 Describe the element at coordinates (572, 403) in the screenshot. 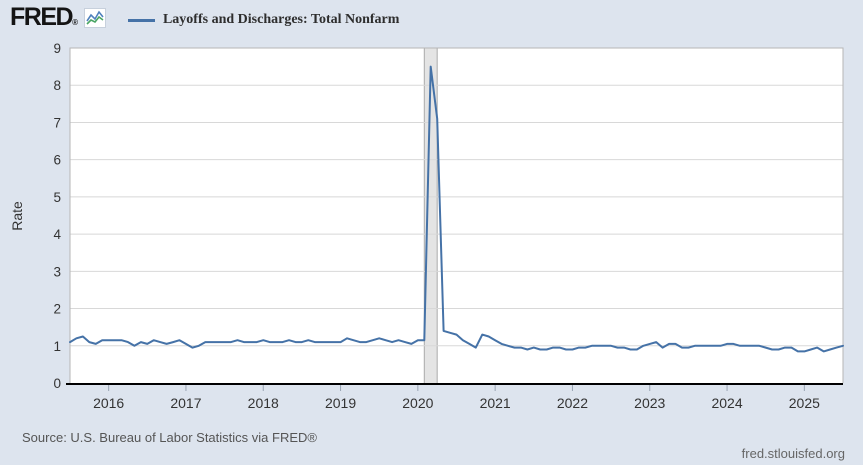

I see `x-tick-label: 2022` at that location.